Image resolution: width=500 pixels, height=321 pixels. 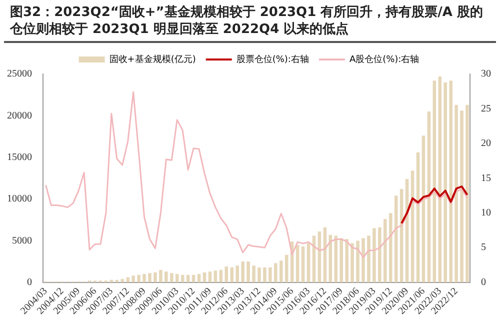 I want to click on legend-label: 股票仓位(%):右轴, so click(x=272, y=59).